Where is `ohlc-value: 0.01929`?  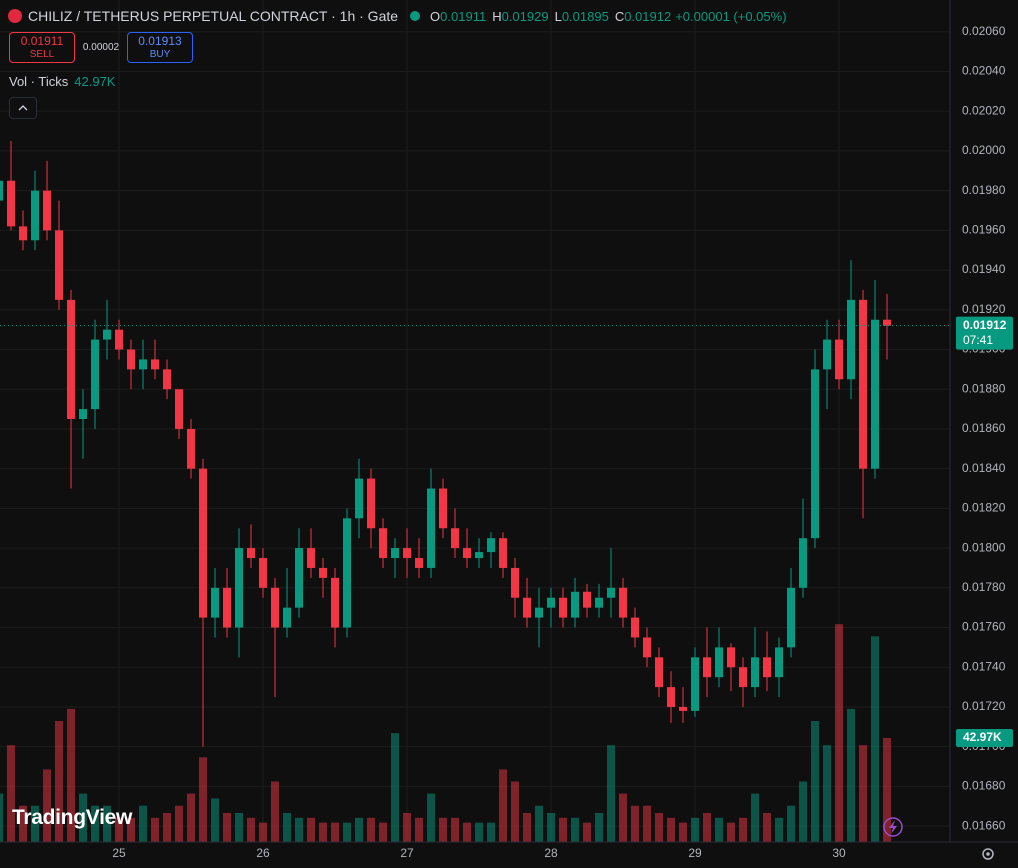
ohlc-value: 0.01929 is located at coordinates (525, 16).